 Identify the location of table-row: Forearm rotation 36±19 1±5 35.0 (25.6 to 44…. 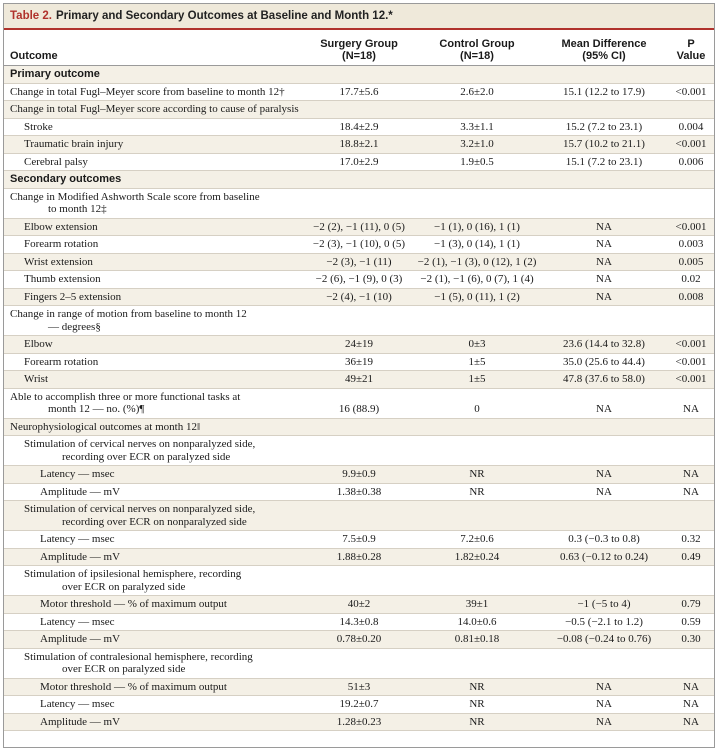
(359, 362).